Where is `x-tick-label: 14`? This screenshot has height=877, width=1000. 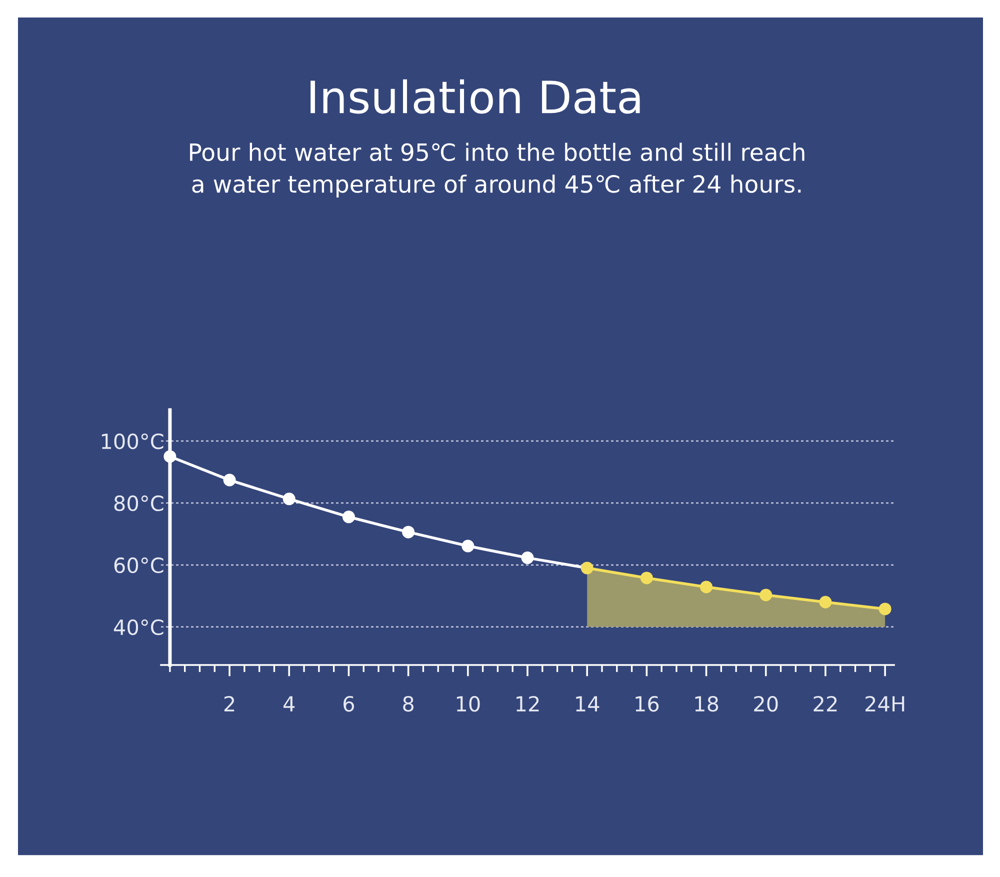 x-tick-label: 14 is located at coordinates (588, 704).